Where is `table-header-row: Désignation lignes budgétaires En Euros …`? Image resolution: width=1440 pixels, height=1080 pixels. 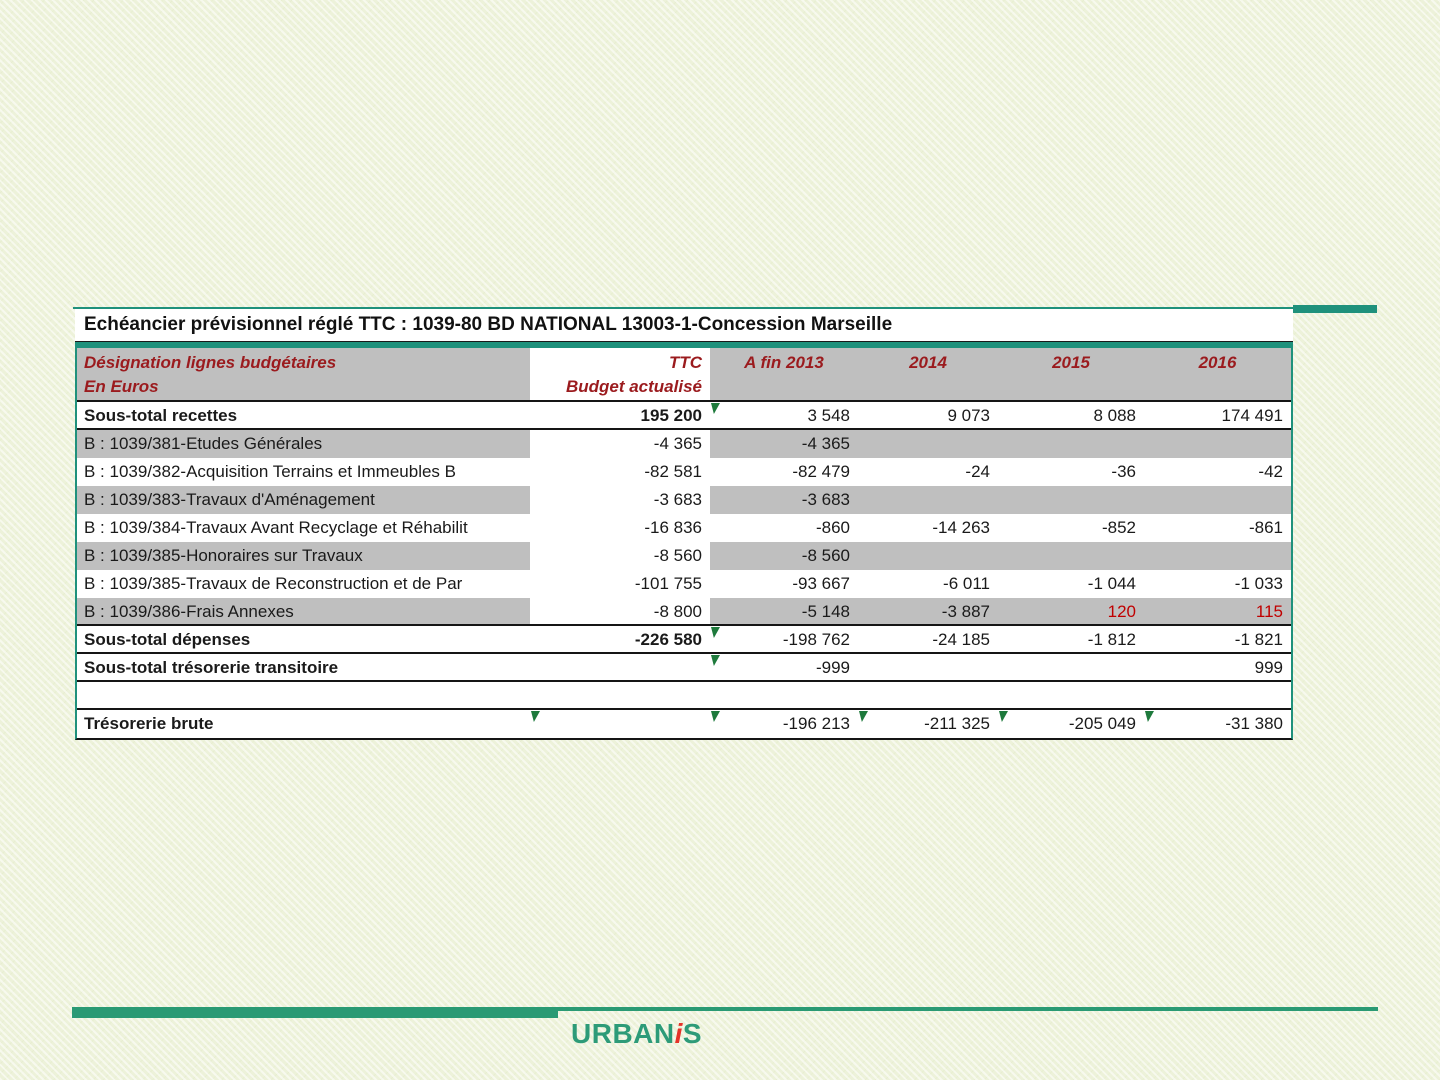 table-header-row: Désignation lignes budgétaires En Euros … is located at coordinates (684, 375).